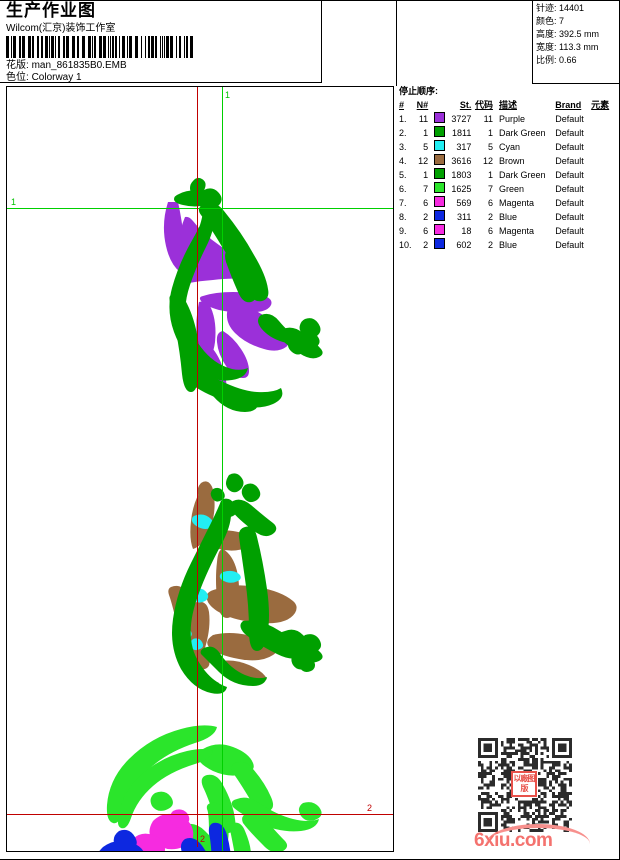 The height and width of the screenshot is (860, 620). What do you see at coordinates (505, 133) in the screenshot?
I see `table-row: 2. 1 1811 1 Dark Green Default` at bounding box center [505, 133].